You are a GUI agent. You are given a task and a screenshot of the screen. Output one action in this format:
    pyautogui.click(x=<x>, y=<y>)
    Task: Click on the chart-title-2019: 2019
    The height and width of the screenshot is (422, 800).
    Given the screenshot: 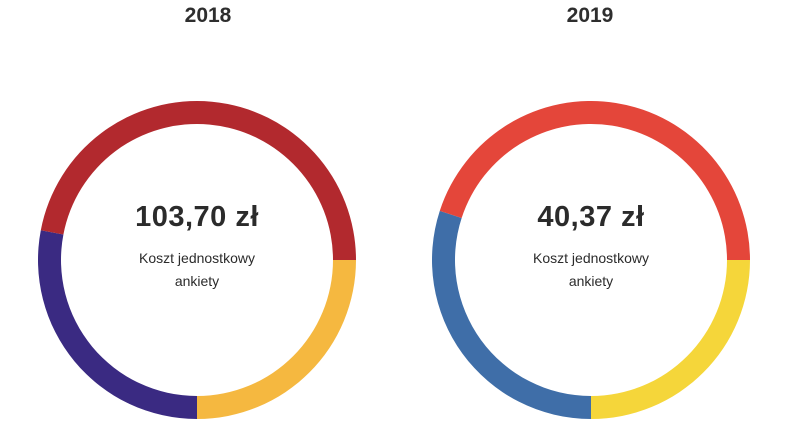 What is the action you would take?
    pyautogui.click(x=590, y=15)
    